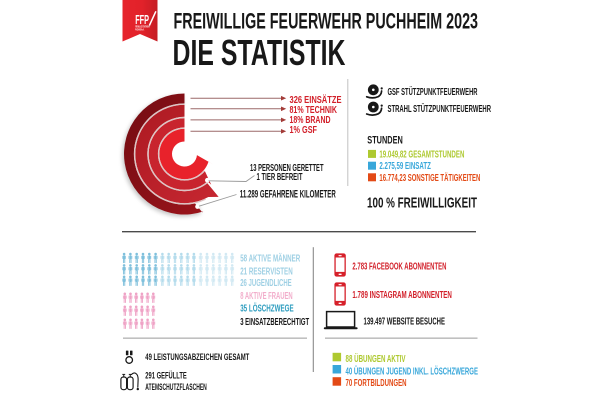 The height and width of the screenshot is (400, 600). What do you see at coordinates (197, 357) in the screenshot?
I see `svg-text: 49 LEISTUNGSABZEICHEN GESAMT` at bounding box center [197, 357].